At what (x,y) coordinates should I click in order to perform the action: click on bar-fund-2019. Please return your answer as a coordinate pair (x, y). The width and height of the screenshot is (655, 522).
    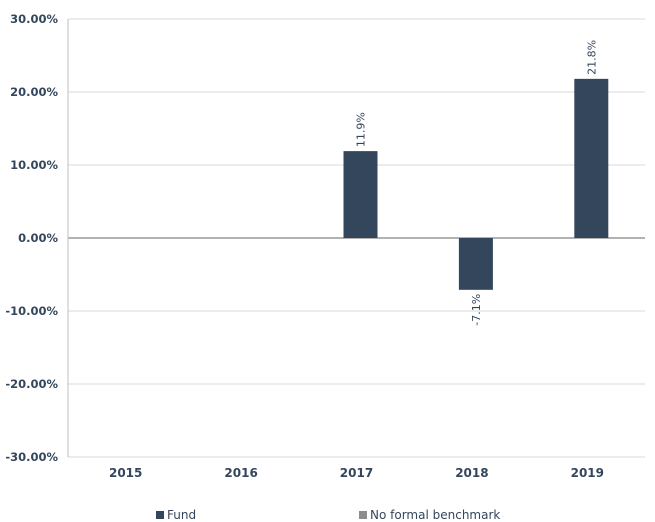
    Looking at the image, I should click on (591, 158).